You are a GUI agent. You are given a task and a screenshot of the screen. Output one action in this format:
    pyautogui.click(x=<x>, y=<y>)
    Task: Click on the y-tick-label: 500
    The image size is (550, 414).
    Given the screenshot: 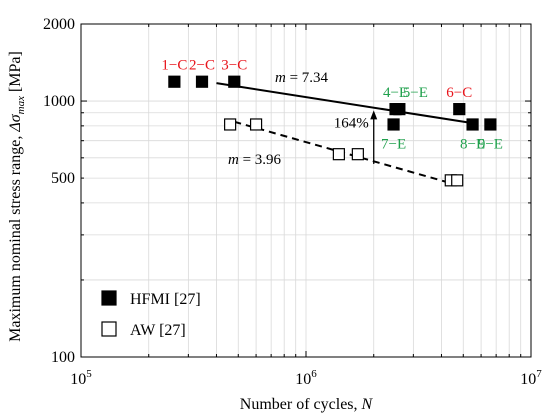 What is the action you would take?
    pyautogui.click(x=63, y=178)
    